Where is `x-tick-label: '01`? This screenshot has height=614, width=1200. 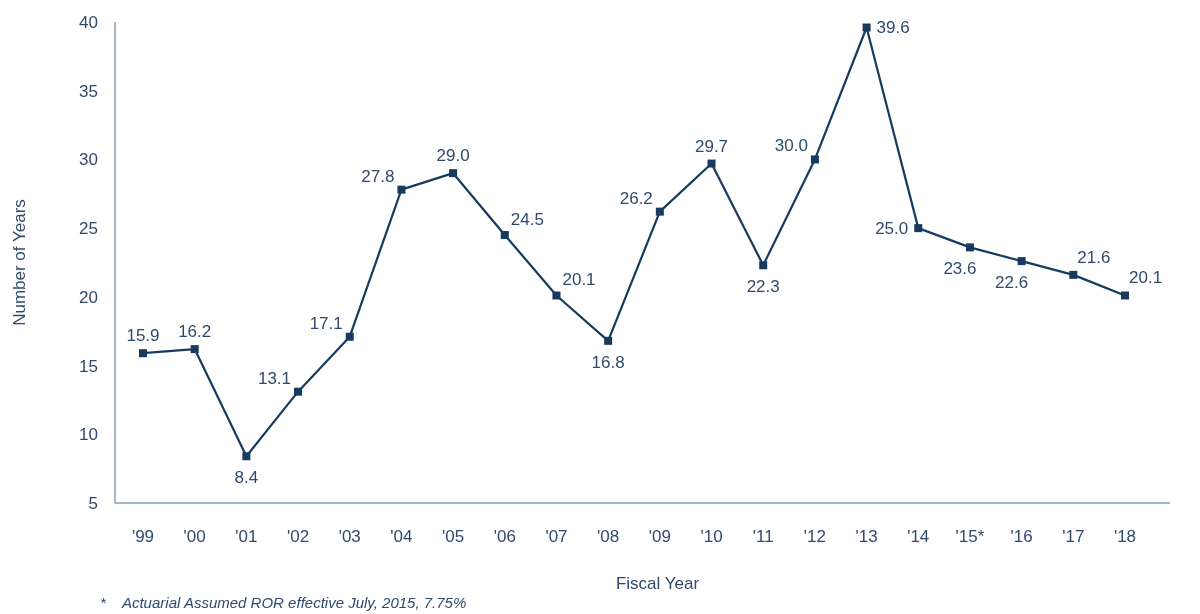 x-tick-label: '01 is located at coordinates (246, 536).